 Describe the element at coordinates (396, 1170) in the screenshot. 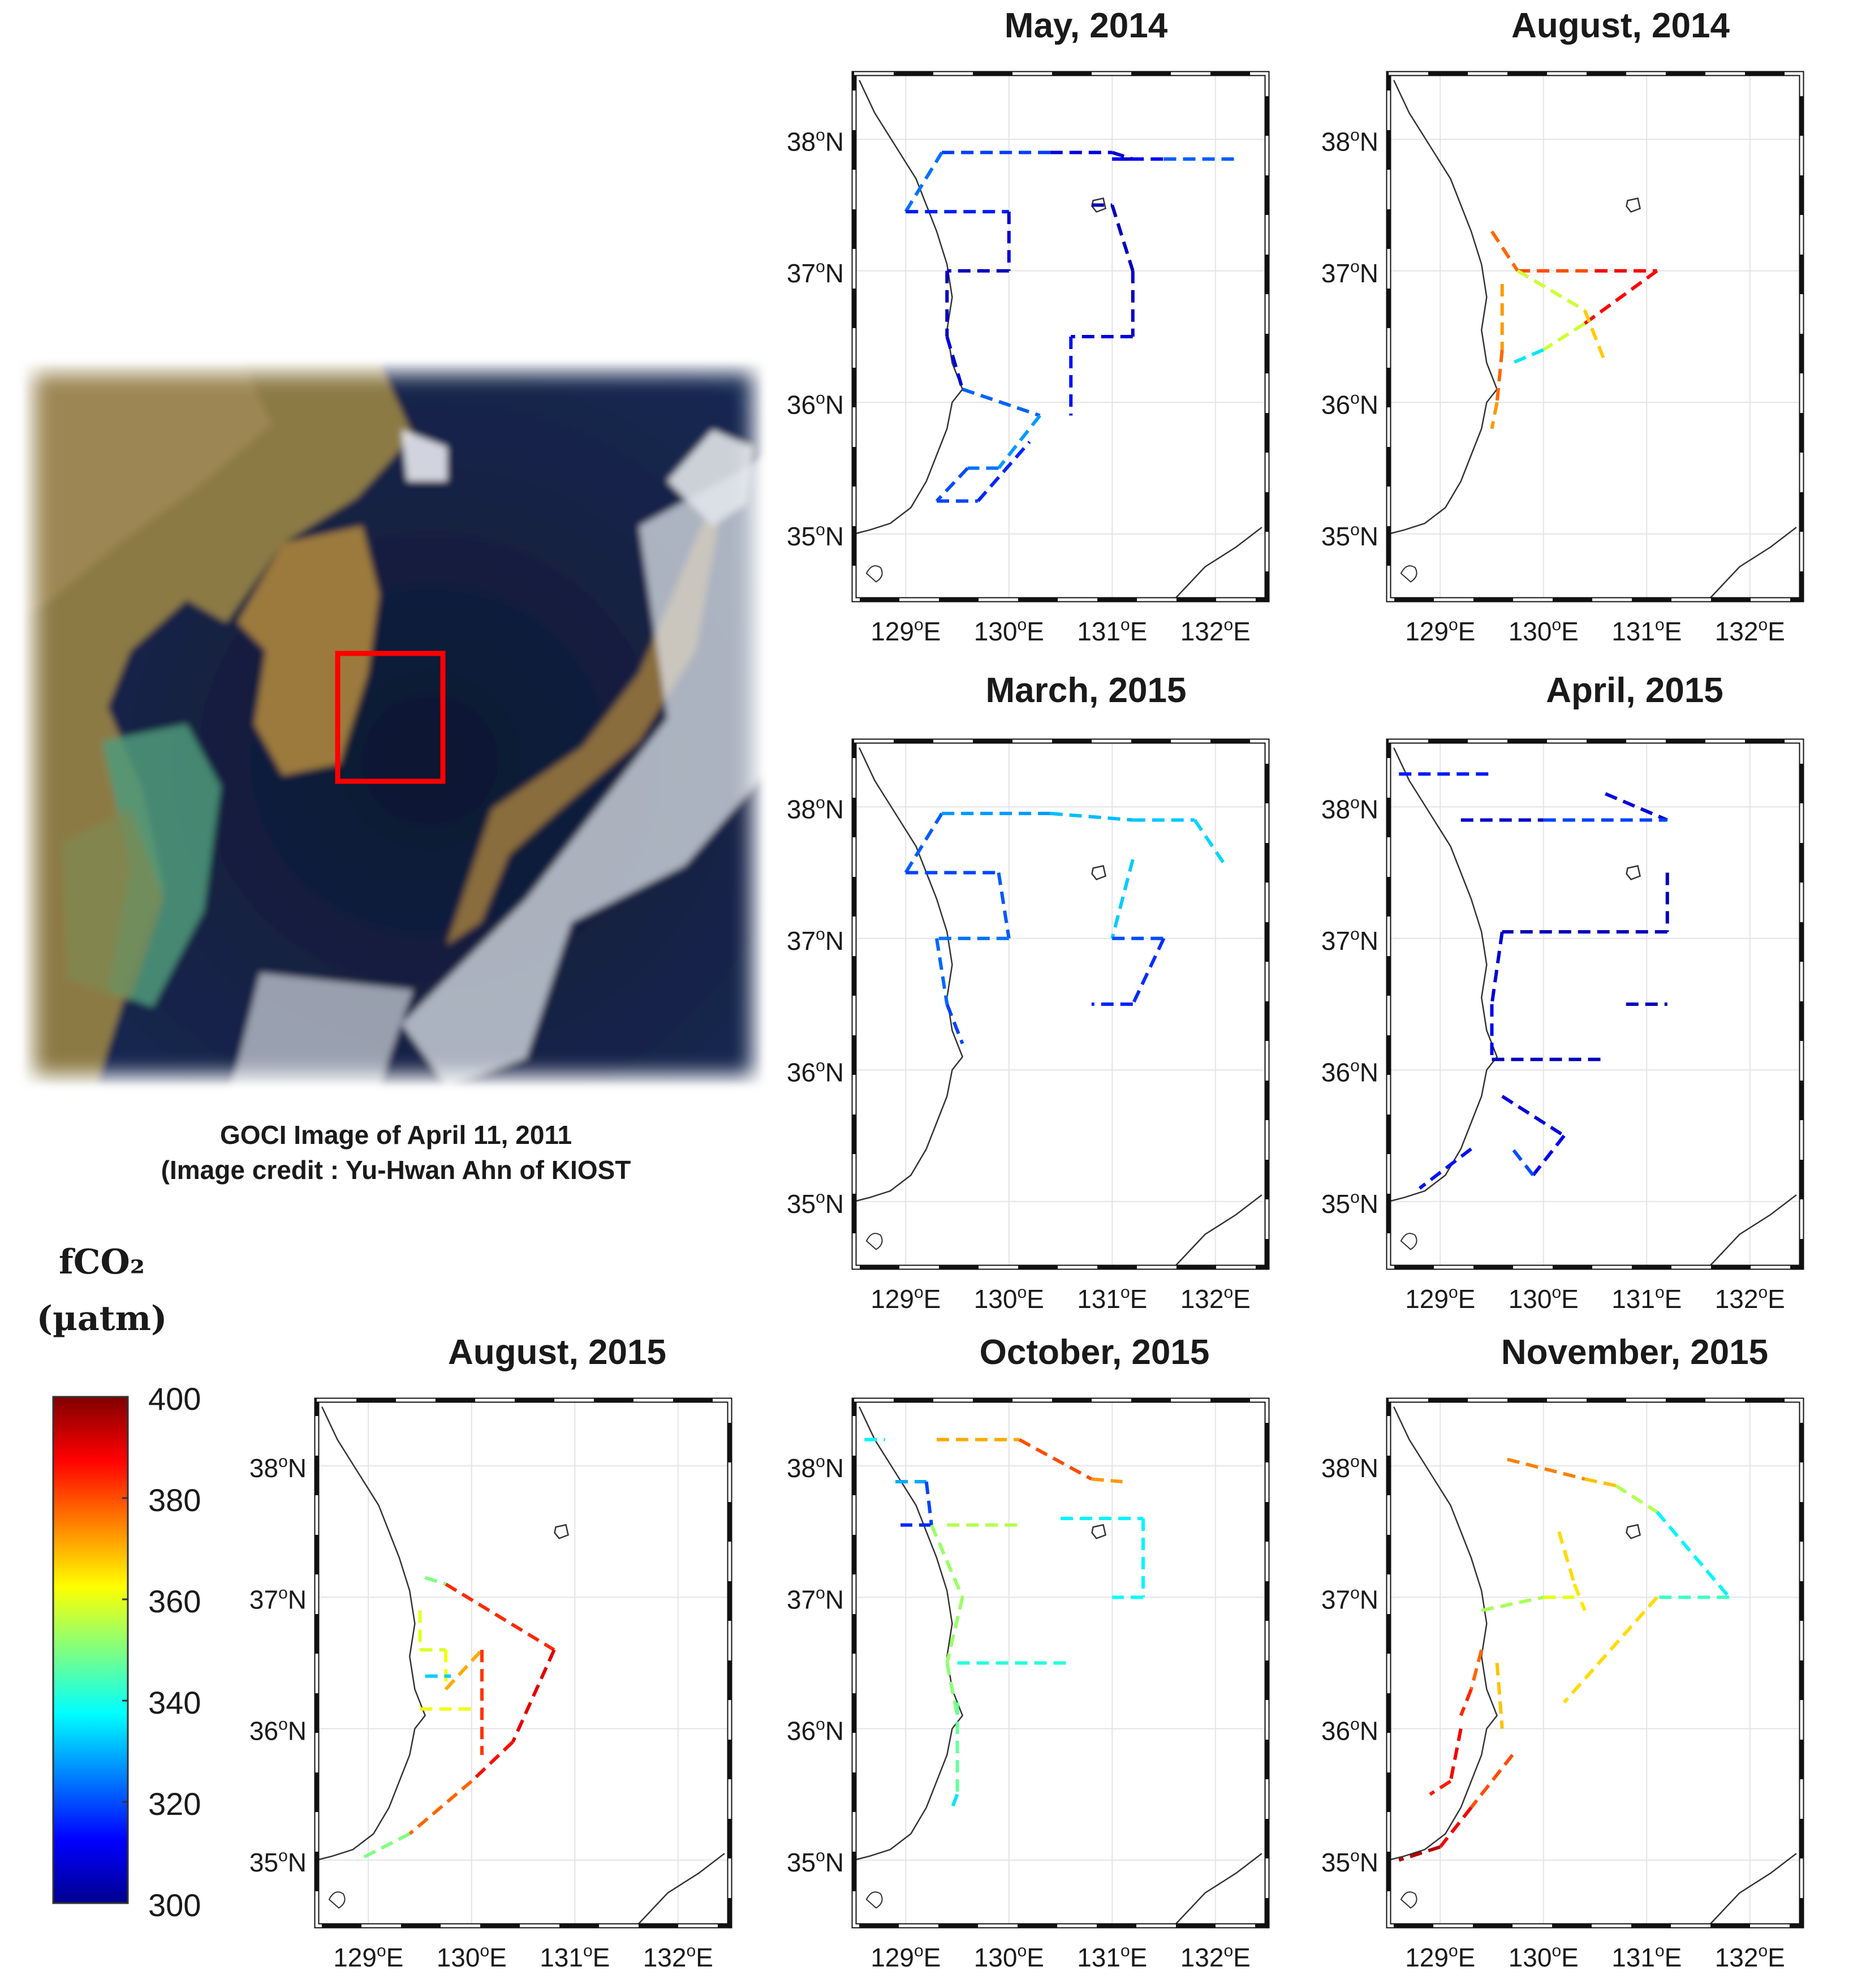

I see `image-caption-line2: (Image credit : Yu-Hwan Ahn of KIOST` at that location.